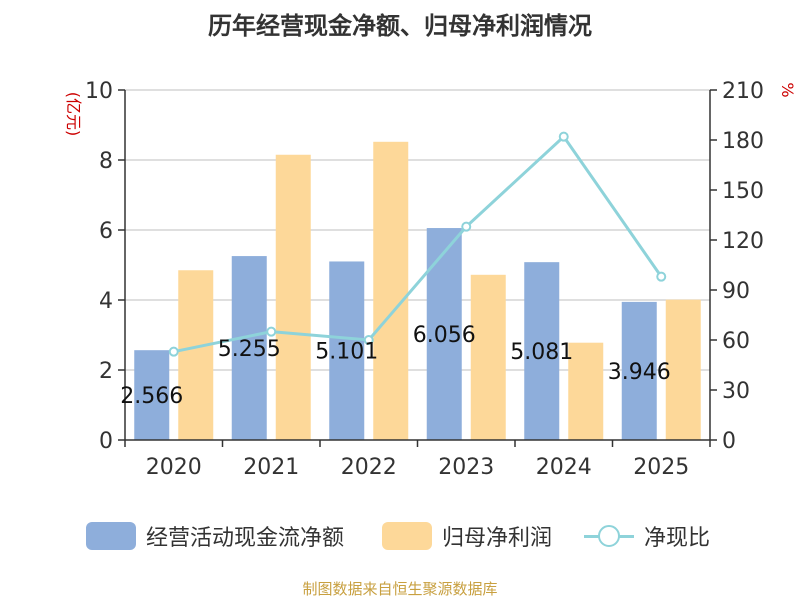  What do you see at coordinates (106, 161) in the screenshot?
I see `y-left-tick-label: 8` at bounding box center [106, 161].